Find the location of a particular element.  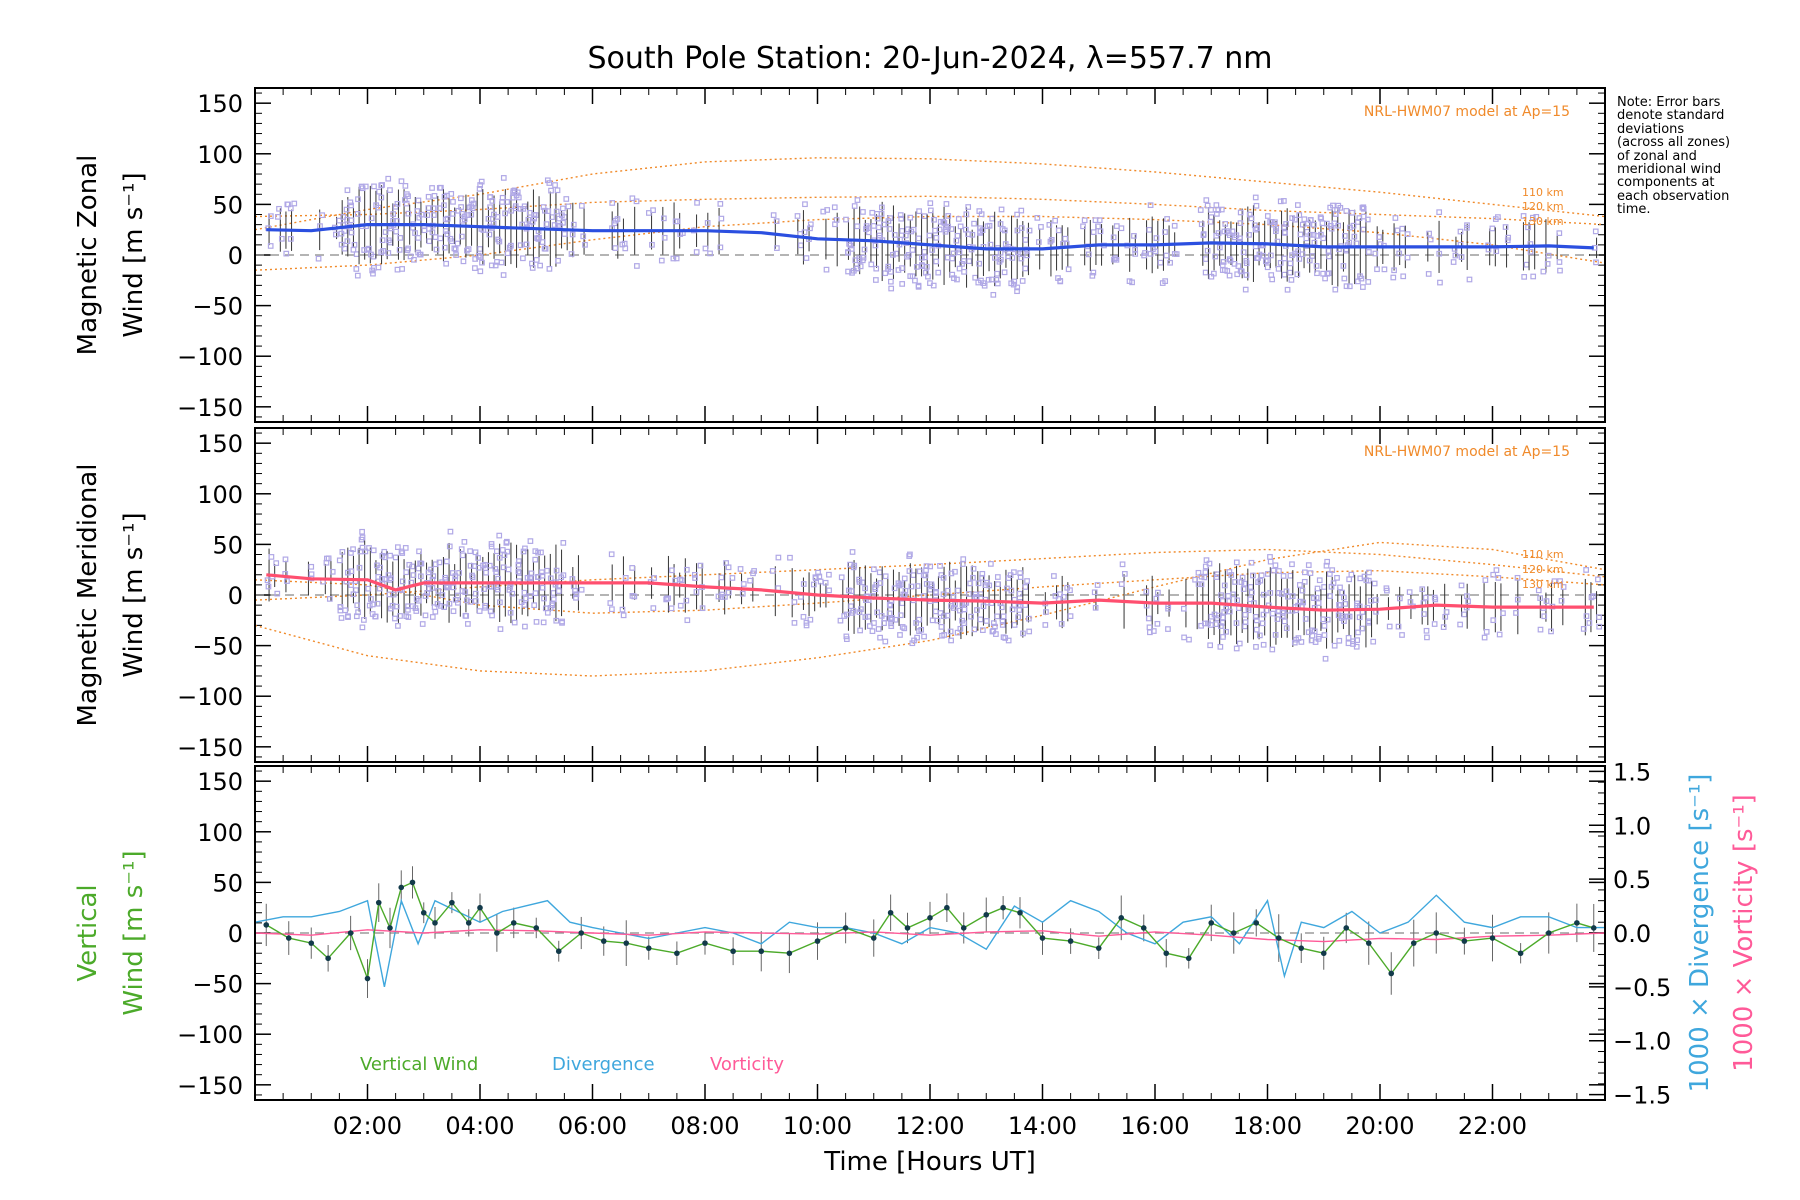

right-tick-label: −0.5 is located at coordinates (1642, 988).